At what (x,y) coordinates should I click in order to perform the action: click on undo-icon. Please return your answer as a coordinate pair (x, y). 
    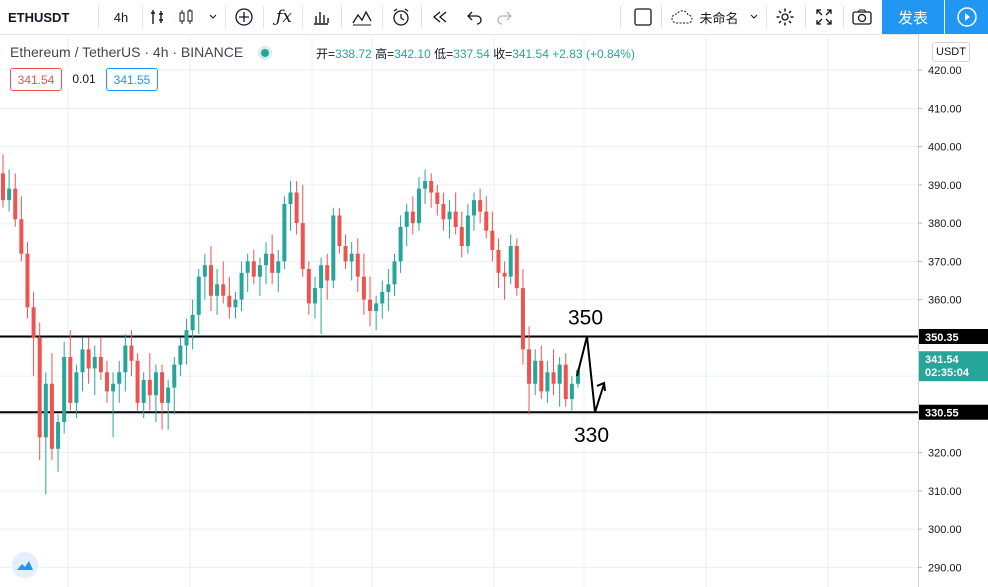
    Looking at the image, I should click on (475, 17).